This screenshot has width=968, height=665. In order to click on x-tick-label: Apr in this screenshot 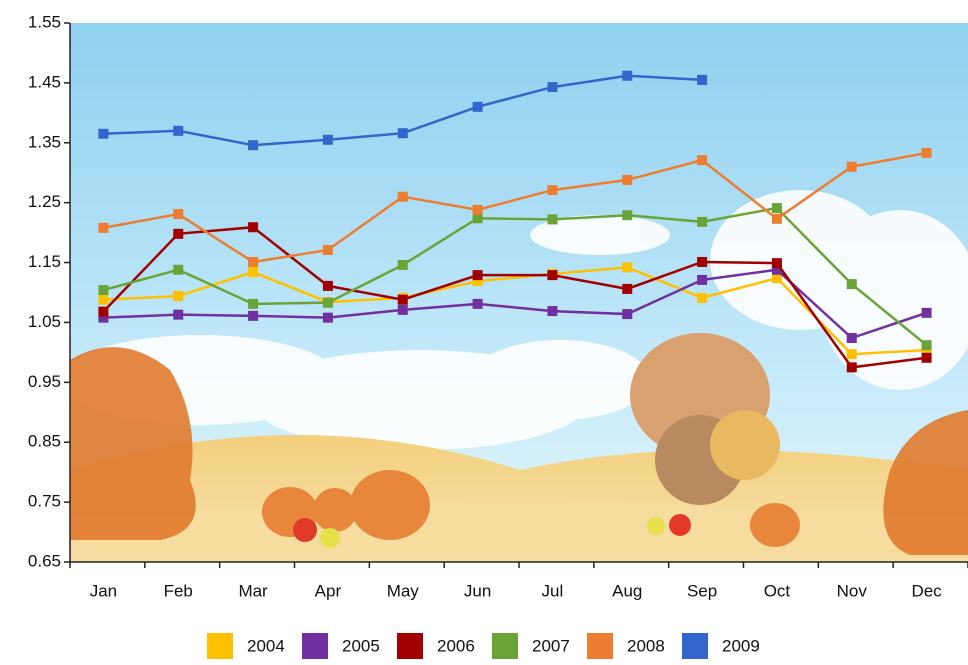, I will do `click(328, 590)`.